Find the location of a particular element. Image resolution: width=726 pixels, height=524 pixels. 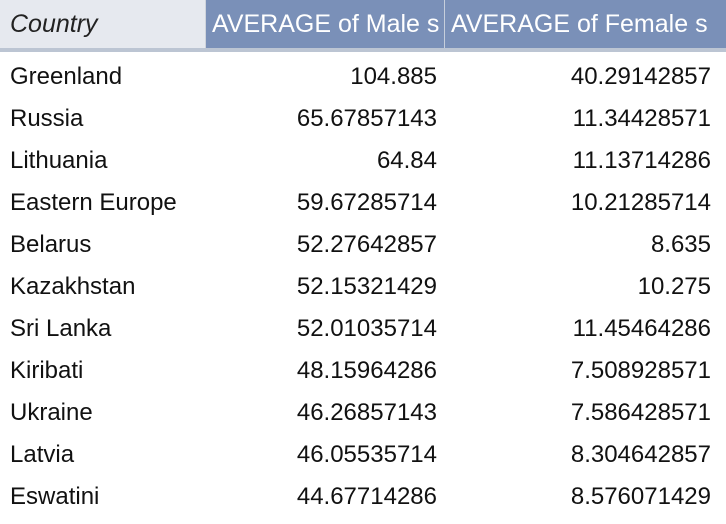

table-row: Sri Lanka 52.01035714 11.45464286 is located at coordinates (363, 329).